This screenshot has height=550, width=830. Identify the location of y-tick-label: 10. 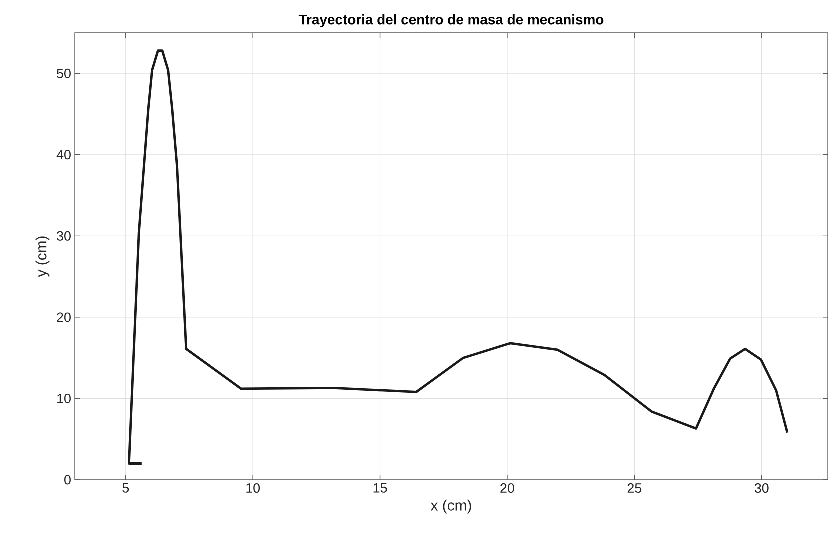
(64, 399).